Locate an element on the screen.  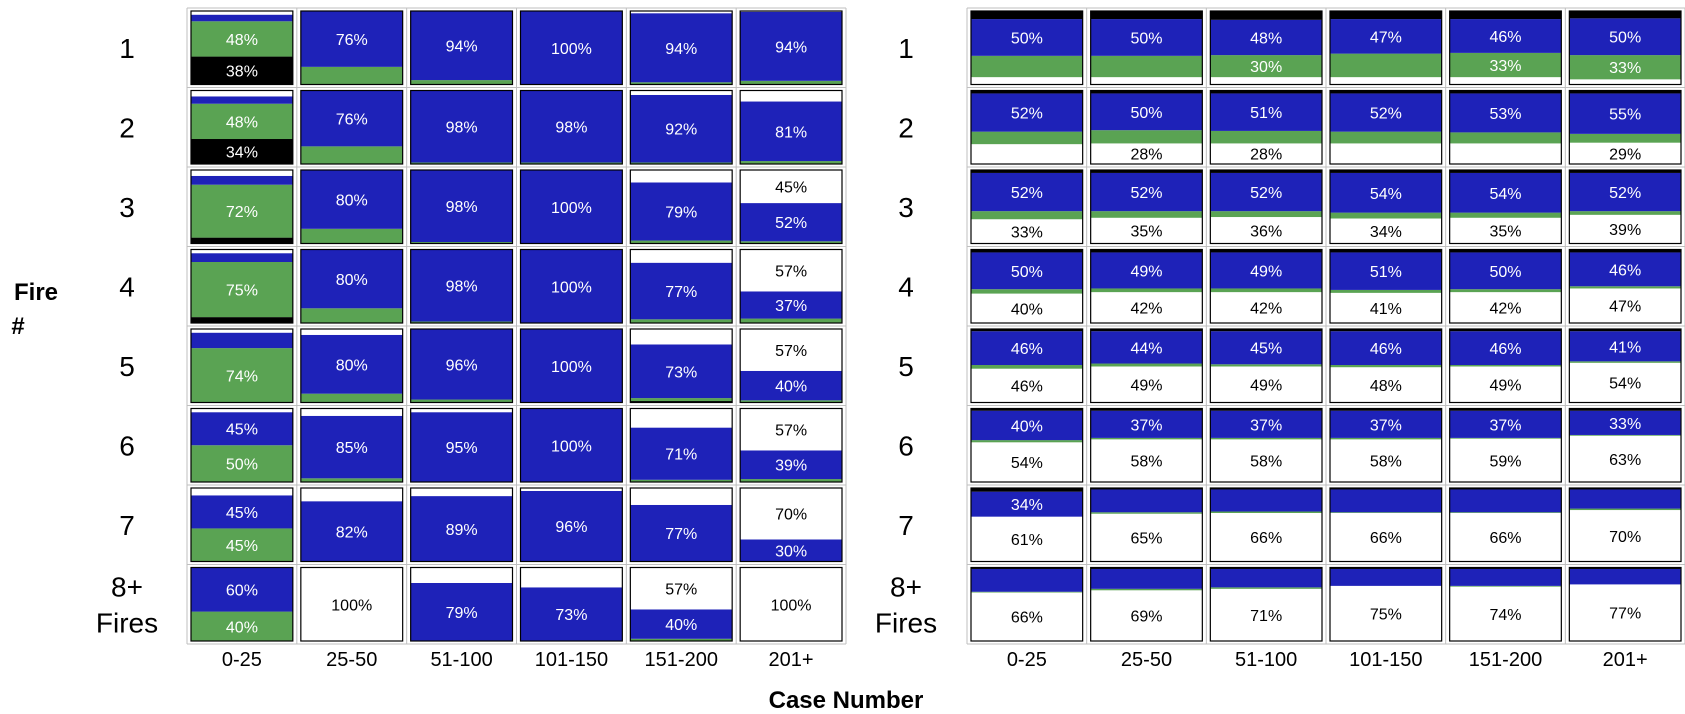
data-label: 39% is located at coordinates (1625, 230).